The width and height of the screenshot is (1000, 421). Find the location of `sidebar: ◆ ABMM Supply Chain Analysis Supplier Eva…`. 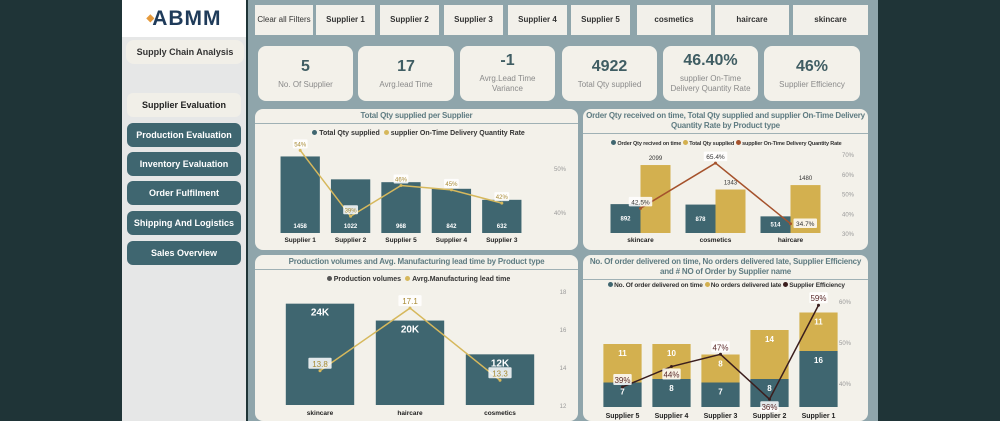

sidebar: ◆ ABMM Supply Chain Analysis Supplier Eva… is located at coordinates (184, 210).